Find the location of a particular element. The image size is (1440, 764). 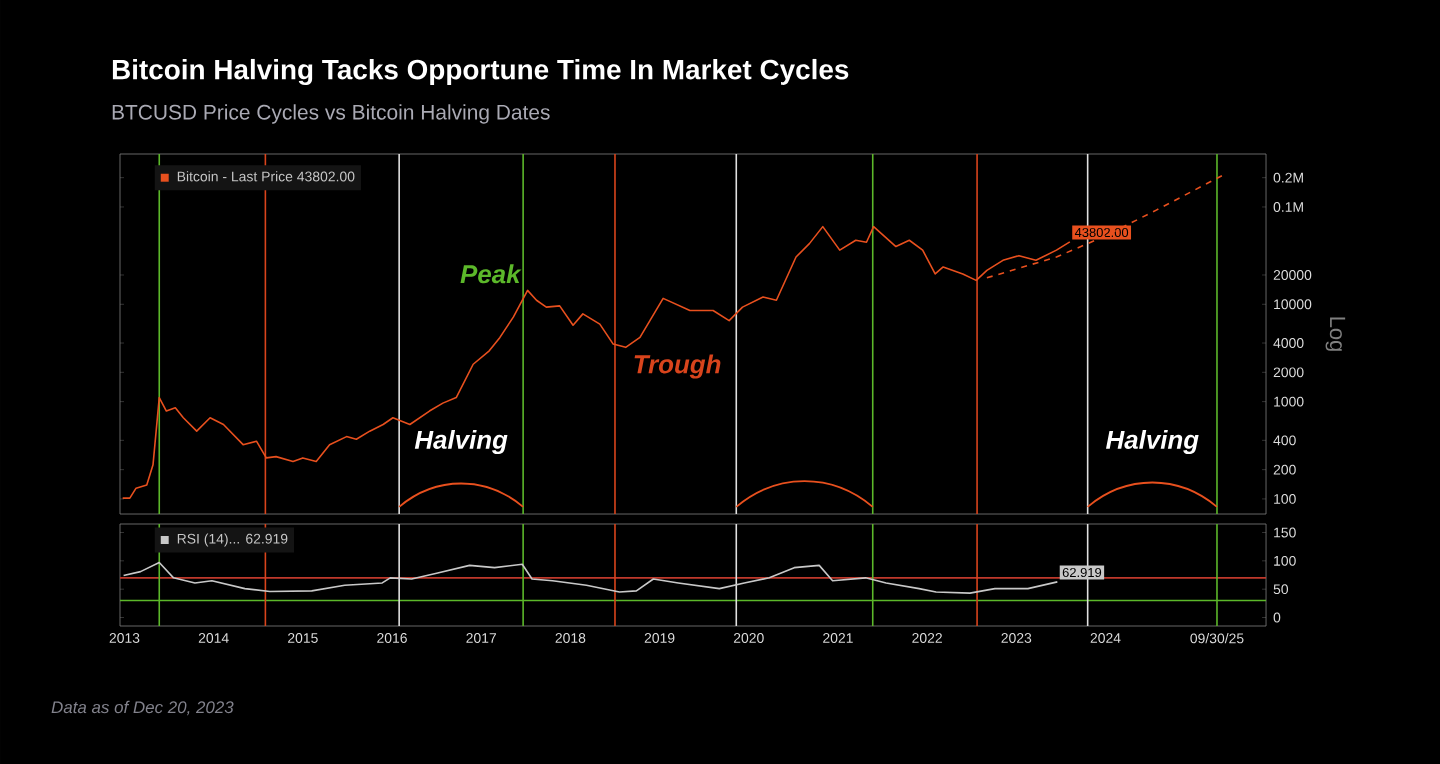

text: Data as of Dec 20, 2023 is located at coordinates (142, 708).